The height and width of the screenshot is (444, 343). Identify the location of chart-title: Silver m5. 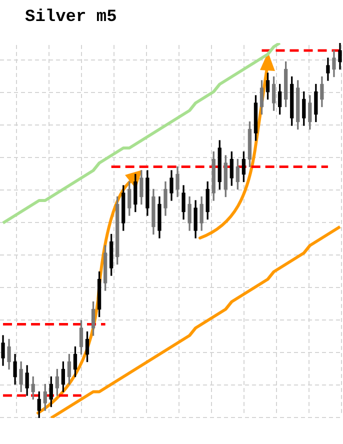
(71, 17).